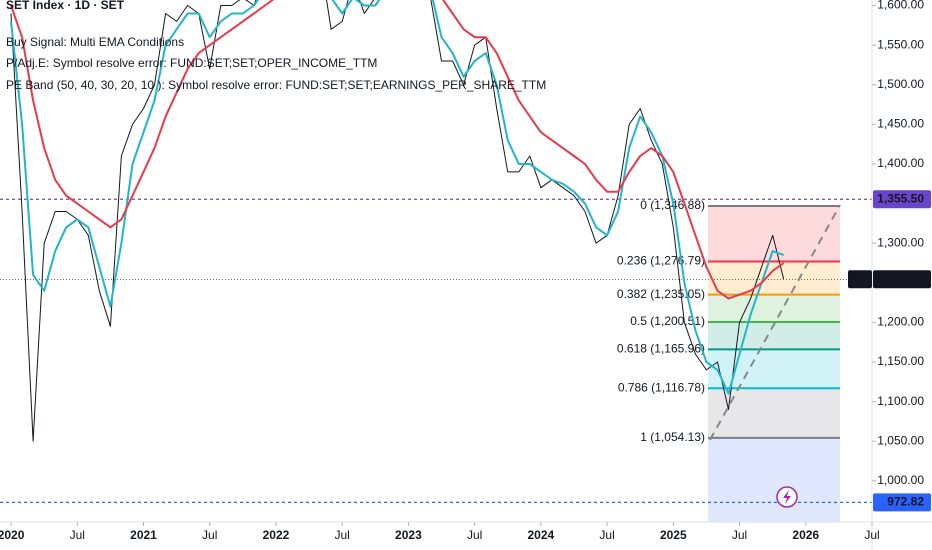  What do you see at coordinates (900, 6) in the screenshot?
I see `y-tick-label: 1,600.00` at bounding box center [900, 6].